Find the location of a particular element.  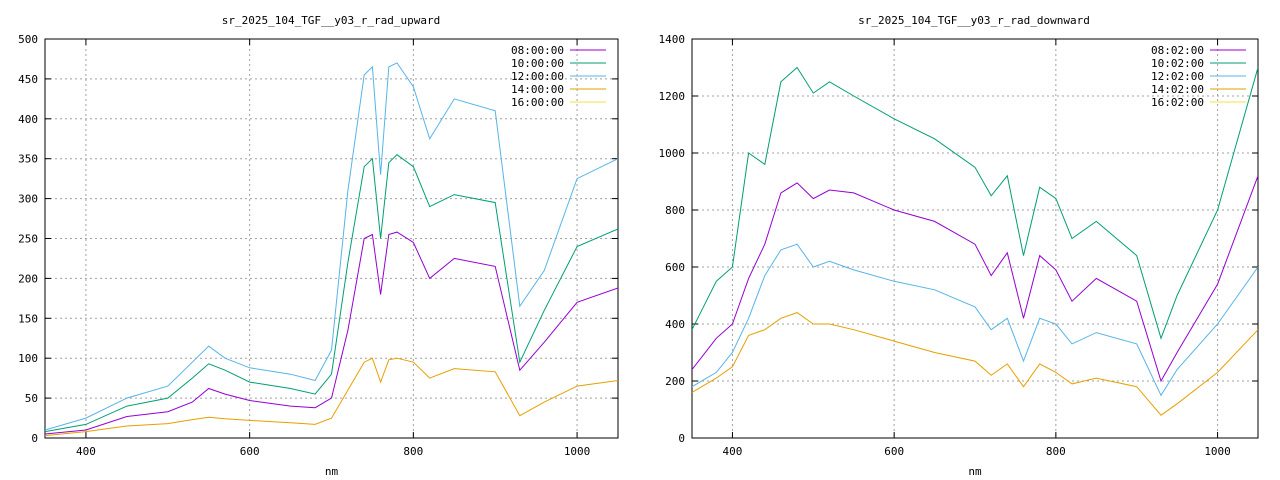

y-tick-label: 300 is located at coordinates (28, 199).